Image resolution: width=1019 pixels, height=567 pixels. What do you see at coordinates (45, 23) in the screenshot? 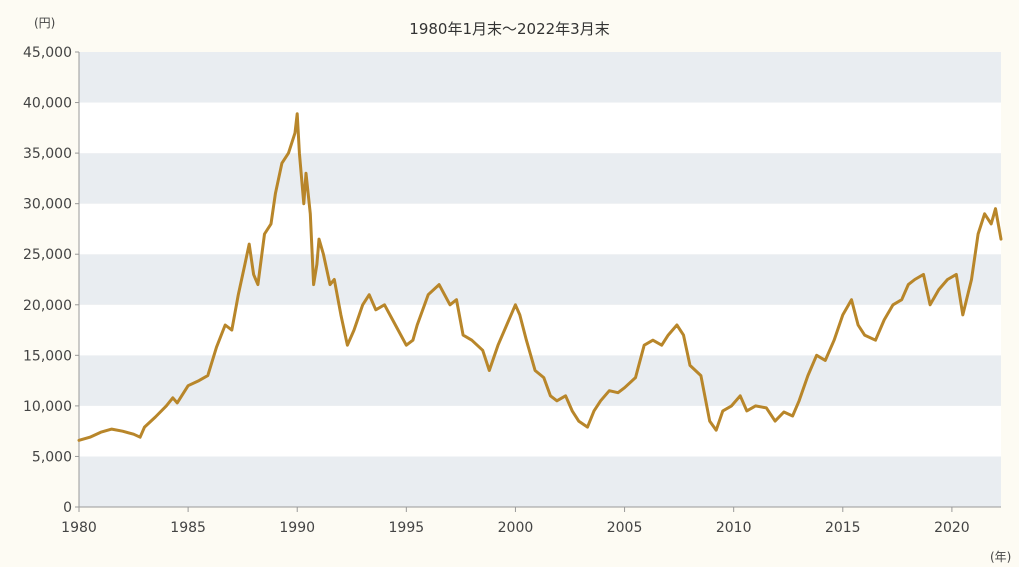
I see `y-axis-unit: (円)` at bounding box center [45, 23].